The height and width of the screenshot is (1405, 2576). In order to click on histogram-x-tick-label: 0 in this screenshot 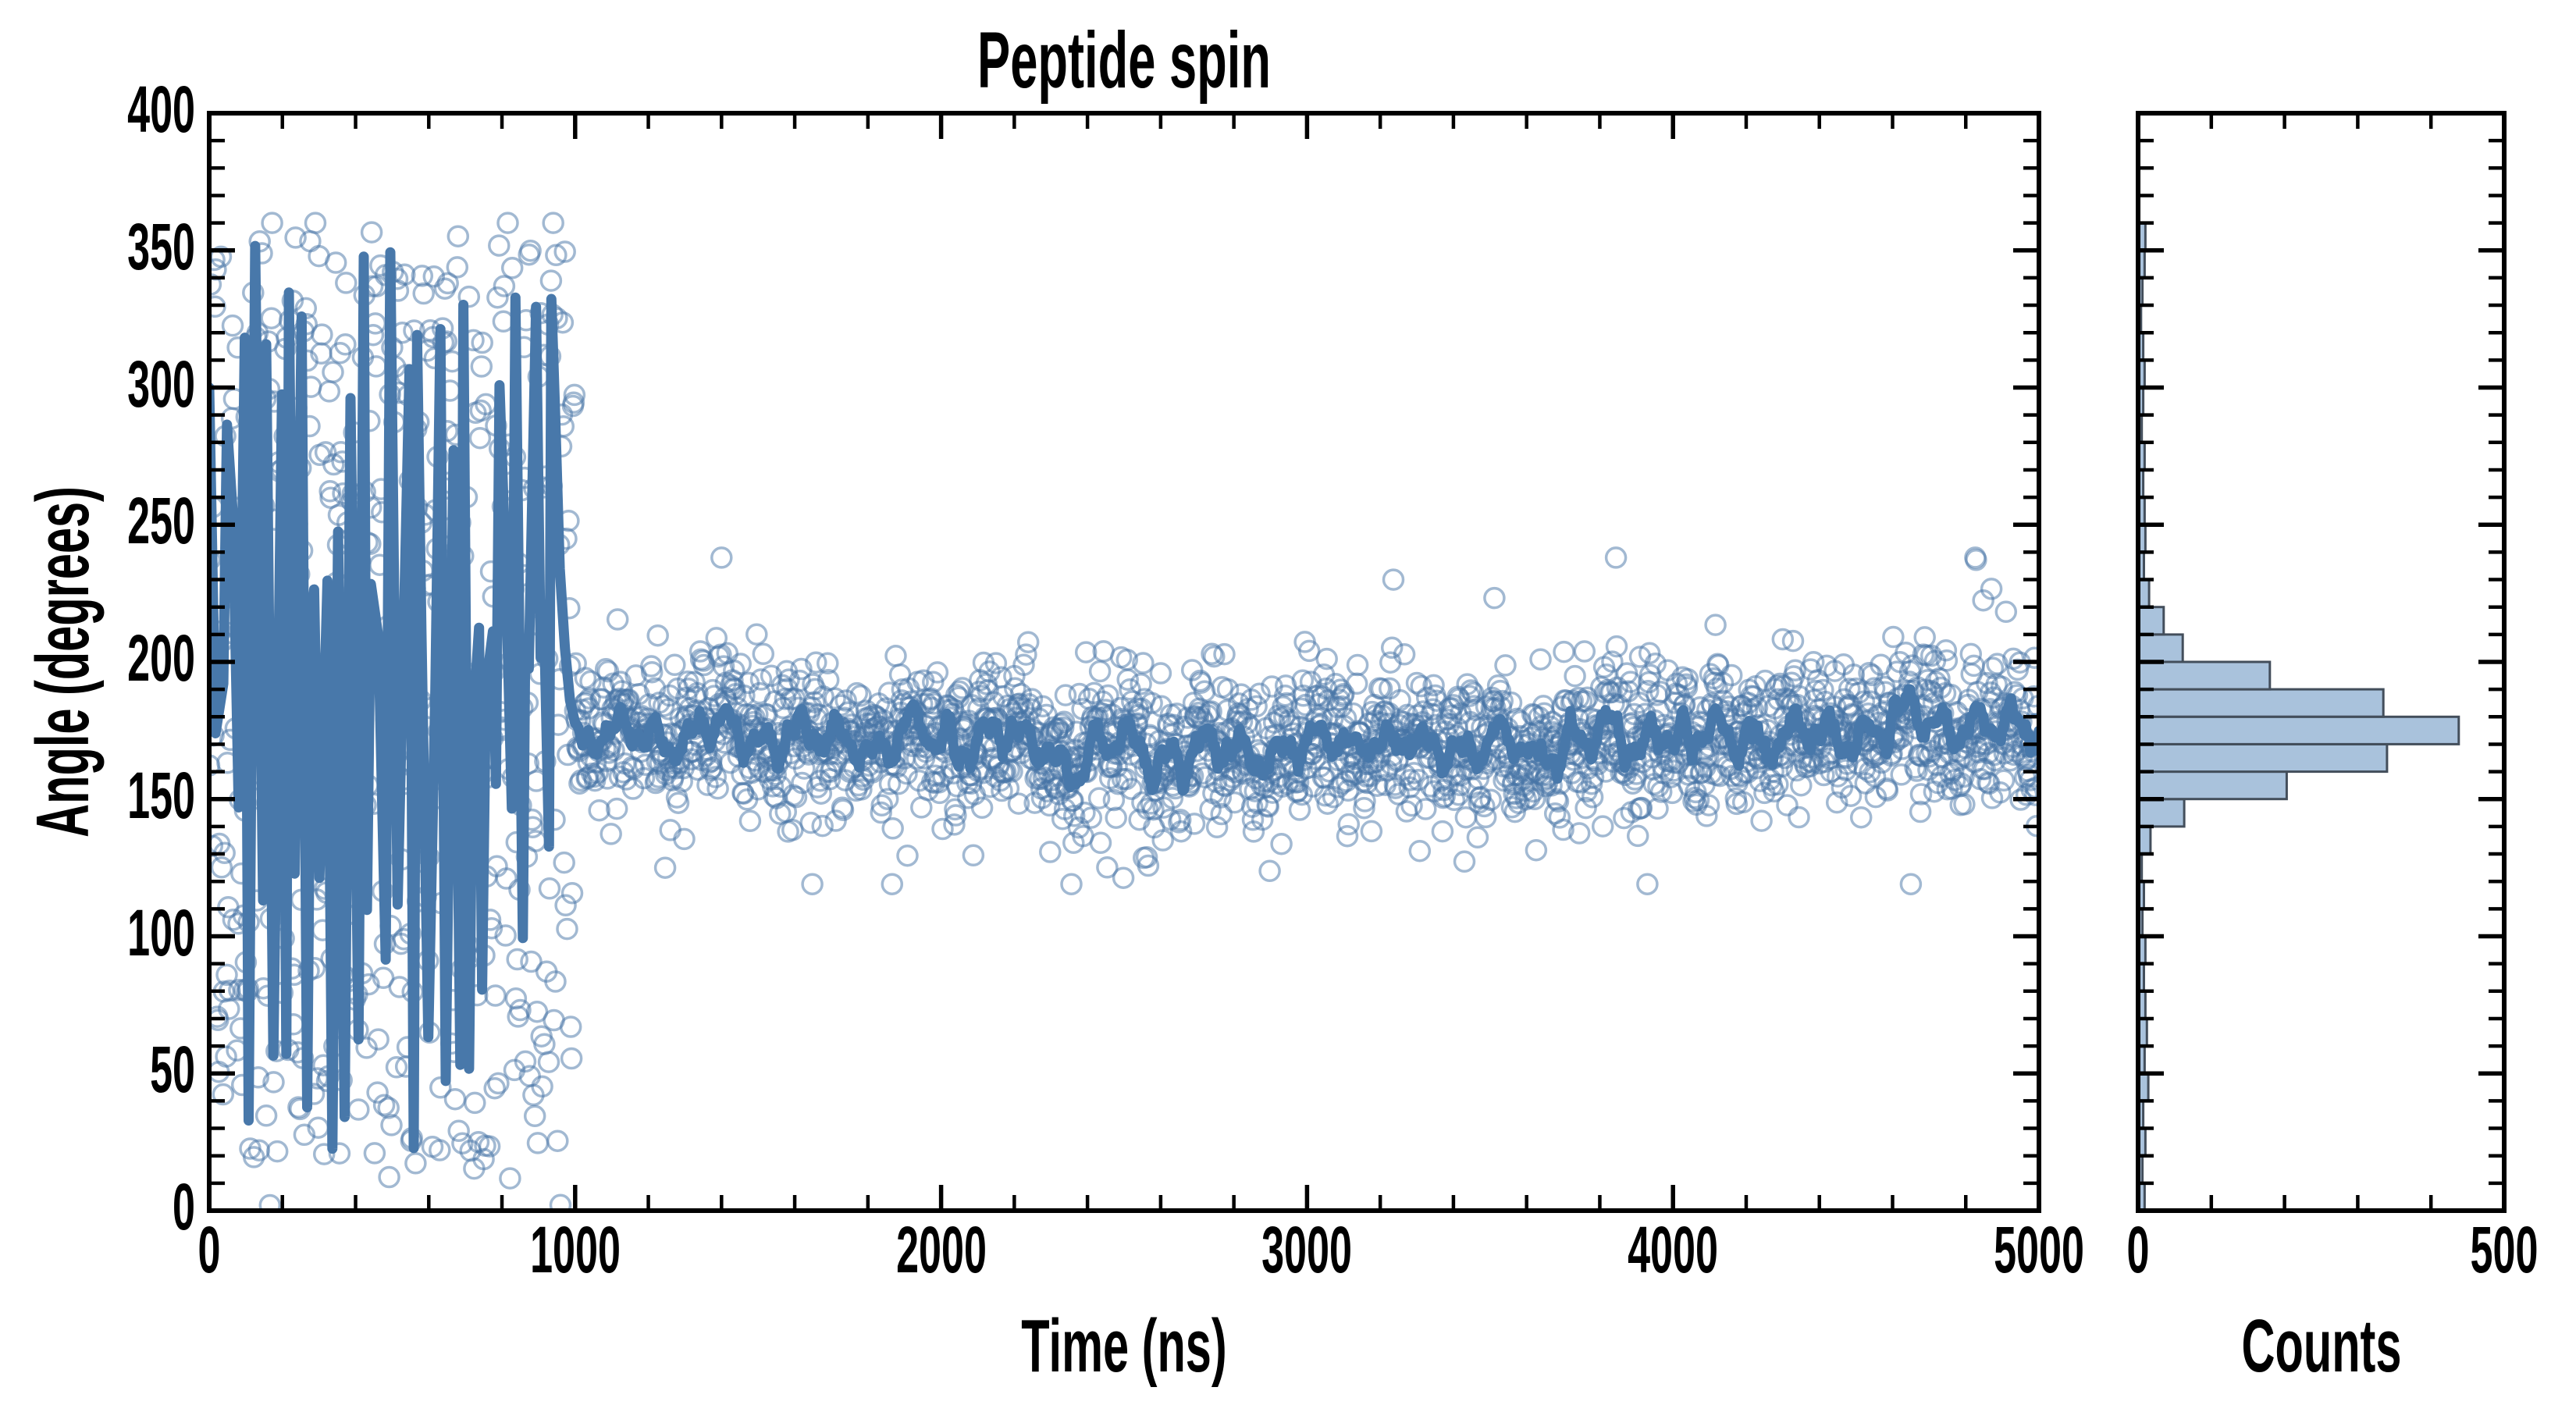, I will do `click(2138, 1249)`.